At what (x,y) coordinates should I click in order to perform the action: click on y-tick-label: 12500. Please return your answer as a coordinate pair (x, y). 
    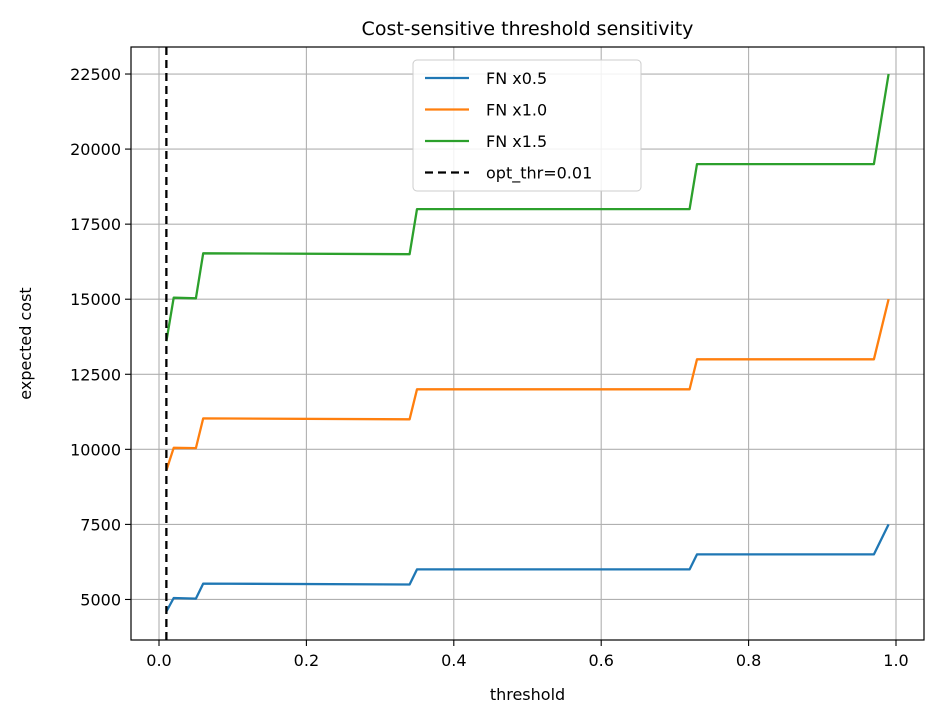
    Looking at the image, I should click on (95, 374).